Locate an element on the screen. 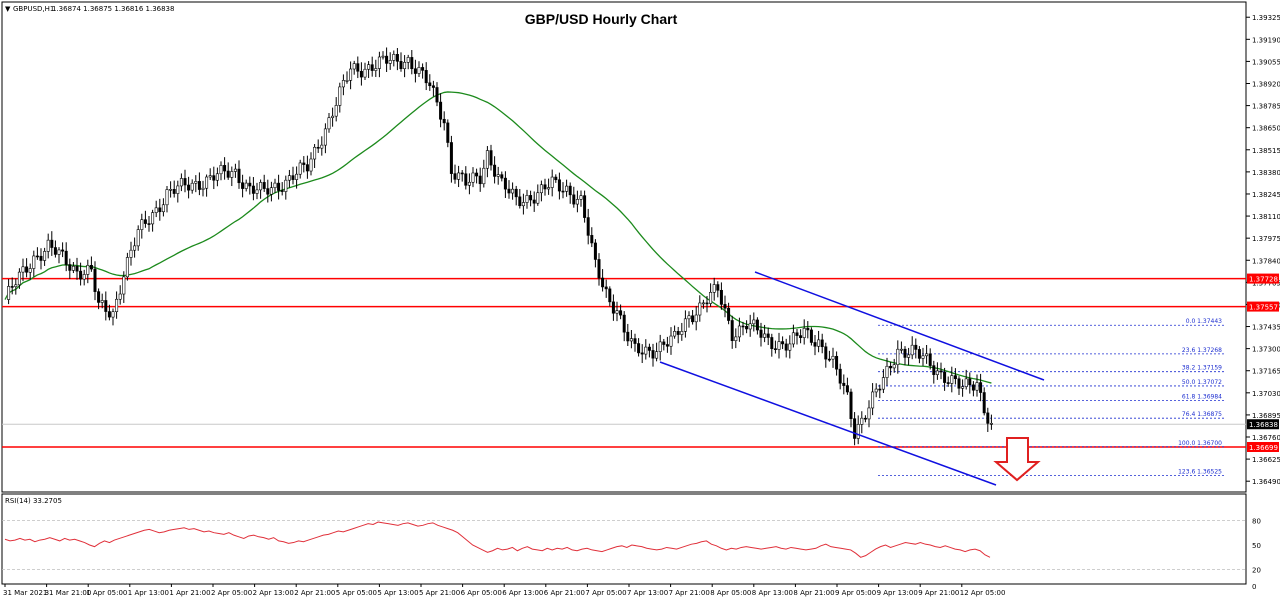 This screenshot has width=1280, height=604. symbol-label: GBPUSD,H1 is located at coordinates (33, 9).